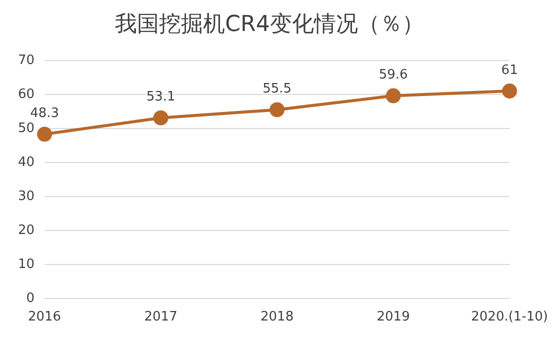 Image resolution: width=559 pixels, height=337 pixels. What do you see at coordinates (45, 114) in the screenshot?
I see `data-label: 48.3` at bounding box center [45, 114].